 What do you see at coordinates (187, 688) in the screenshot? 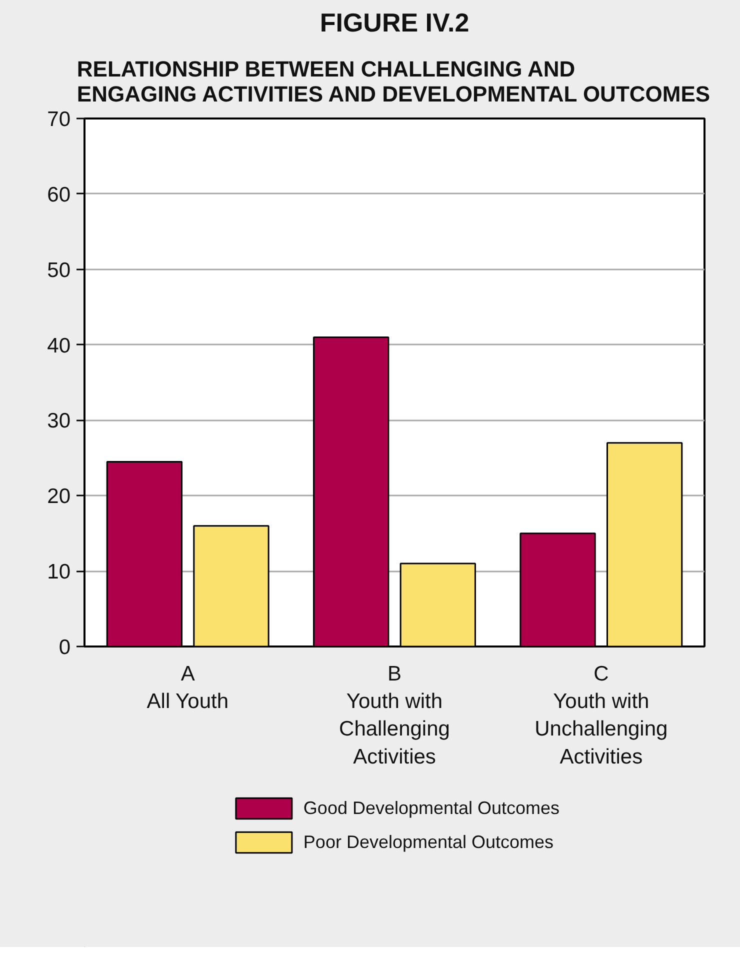
I see `x-tick-label: A All Youth` at bounding box center [187, 688].